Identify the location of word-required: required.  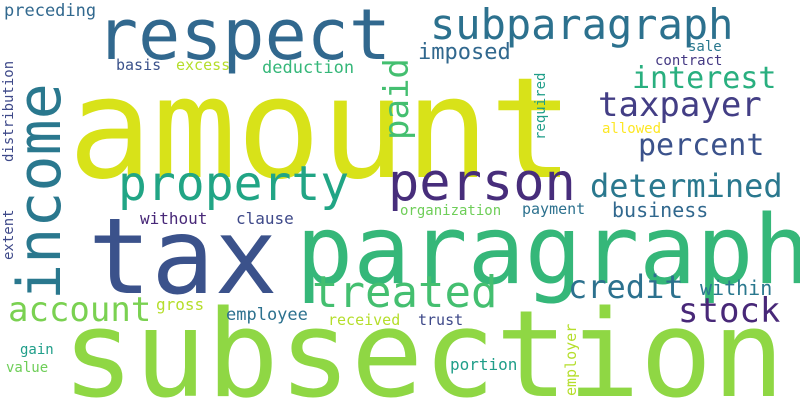
(541, 106).